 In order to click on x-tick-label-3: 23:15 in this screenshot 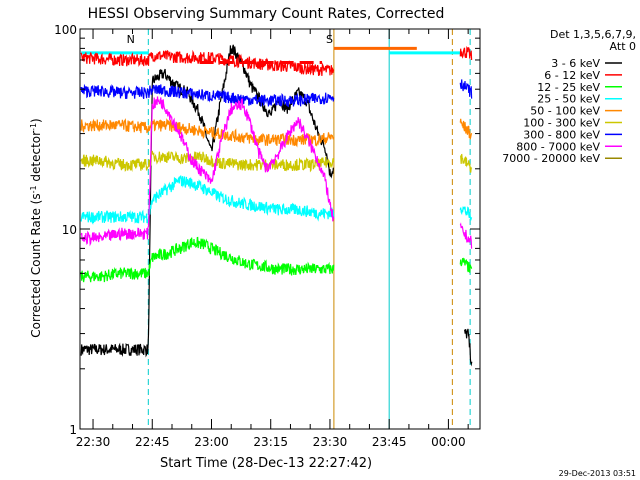, I will do `click(270, 442)`.